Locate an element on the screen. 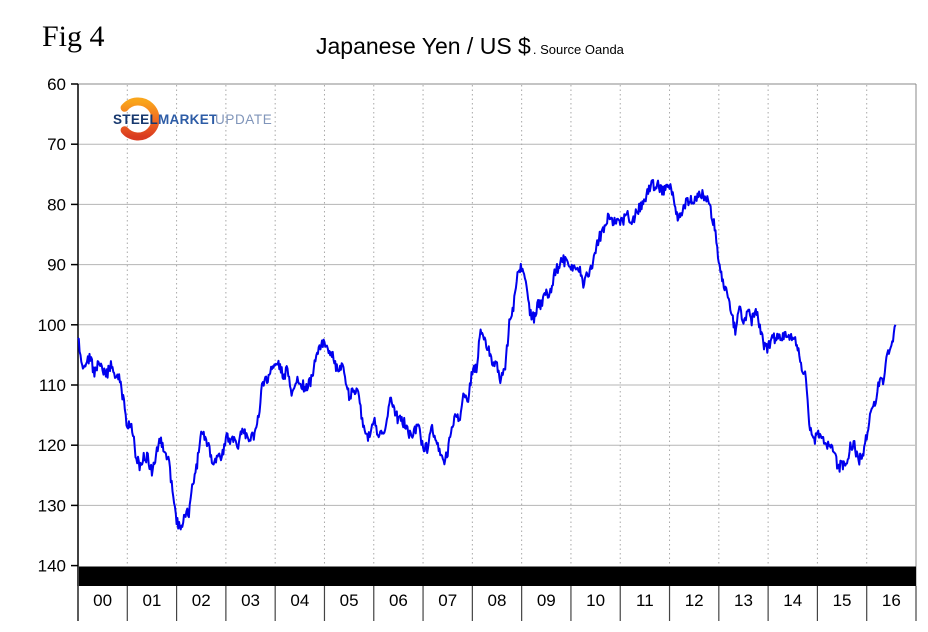 Image resolution: width=928 pixels, height=632 pixels. y-tick-label: 120 is located at coordinates (52, 445).